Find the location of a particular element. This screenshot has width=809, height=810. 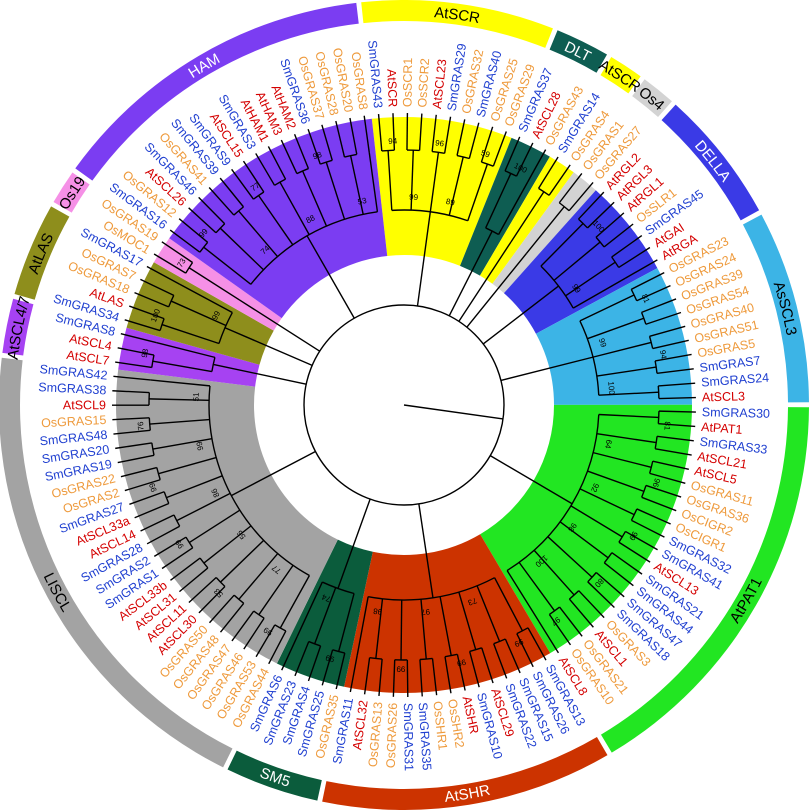

leaf-label: OsGRAS13 is located at coordinates (376, 734).